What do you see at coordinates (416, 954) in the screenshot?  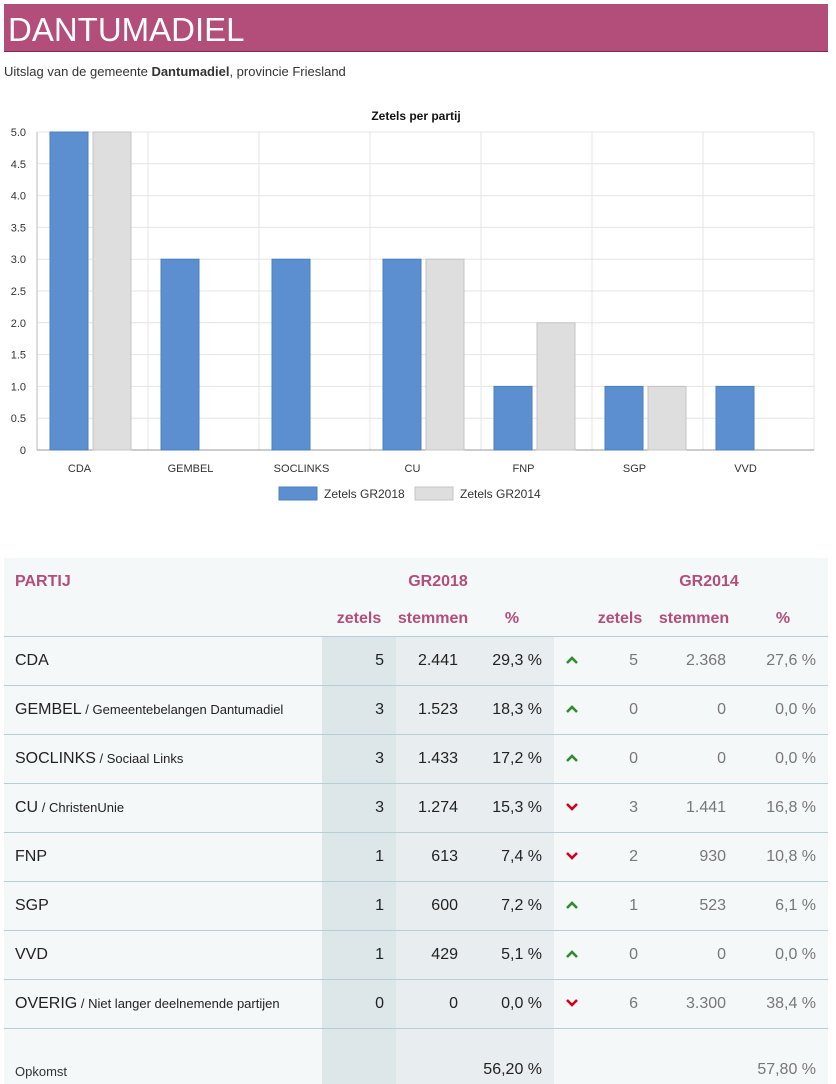 I see `table-row: VVD 1 429 5,1 % 0 0 0,0 %` at bounding box center [416, 954].